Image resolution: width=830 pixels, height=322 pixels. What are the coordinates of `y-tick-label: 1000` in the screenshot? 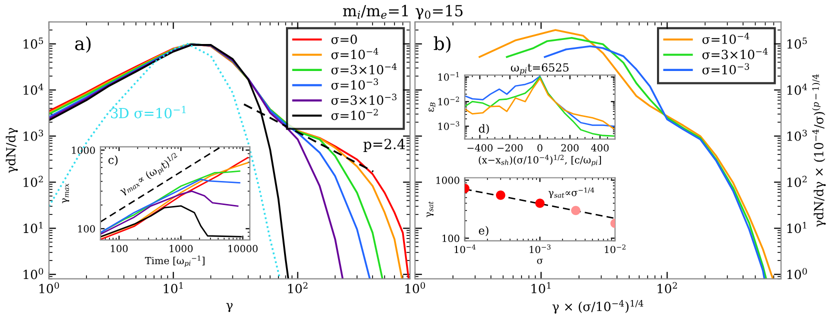 It's located at (448, 180).